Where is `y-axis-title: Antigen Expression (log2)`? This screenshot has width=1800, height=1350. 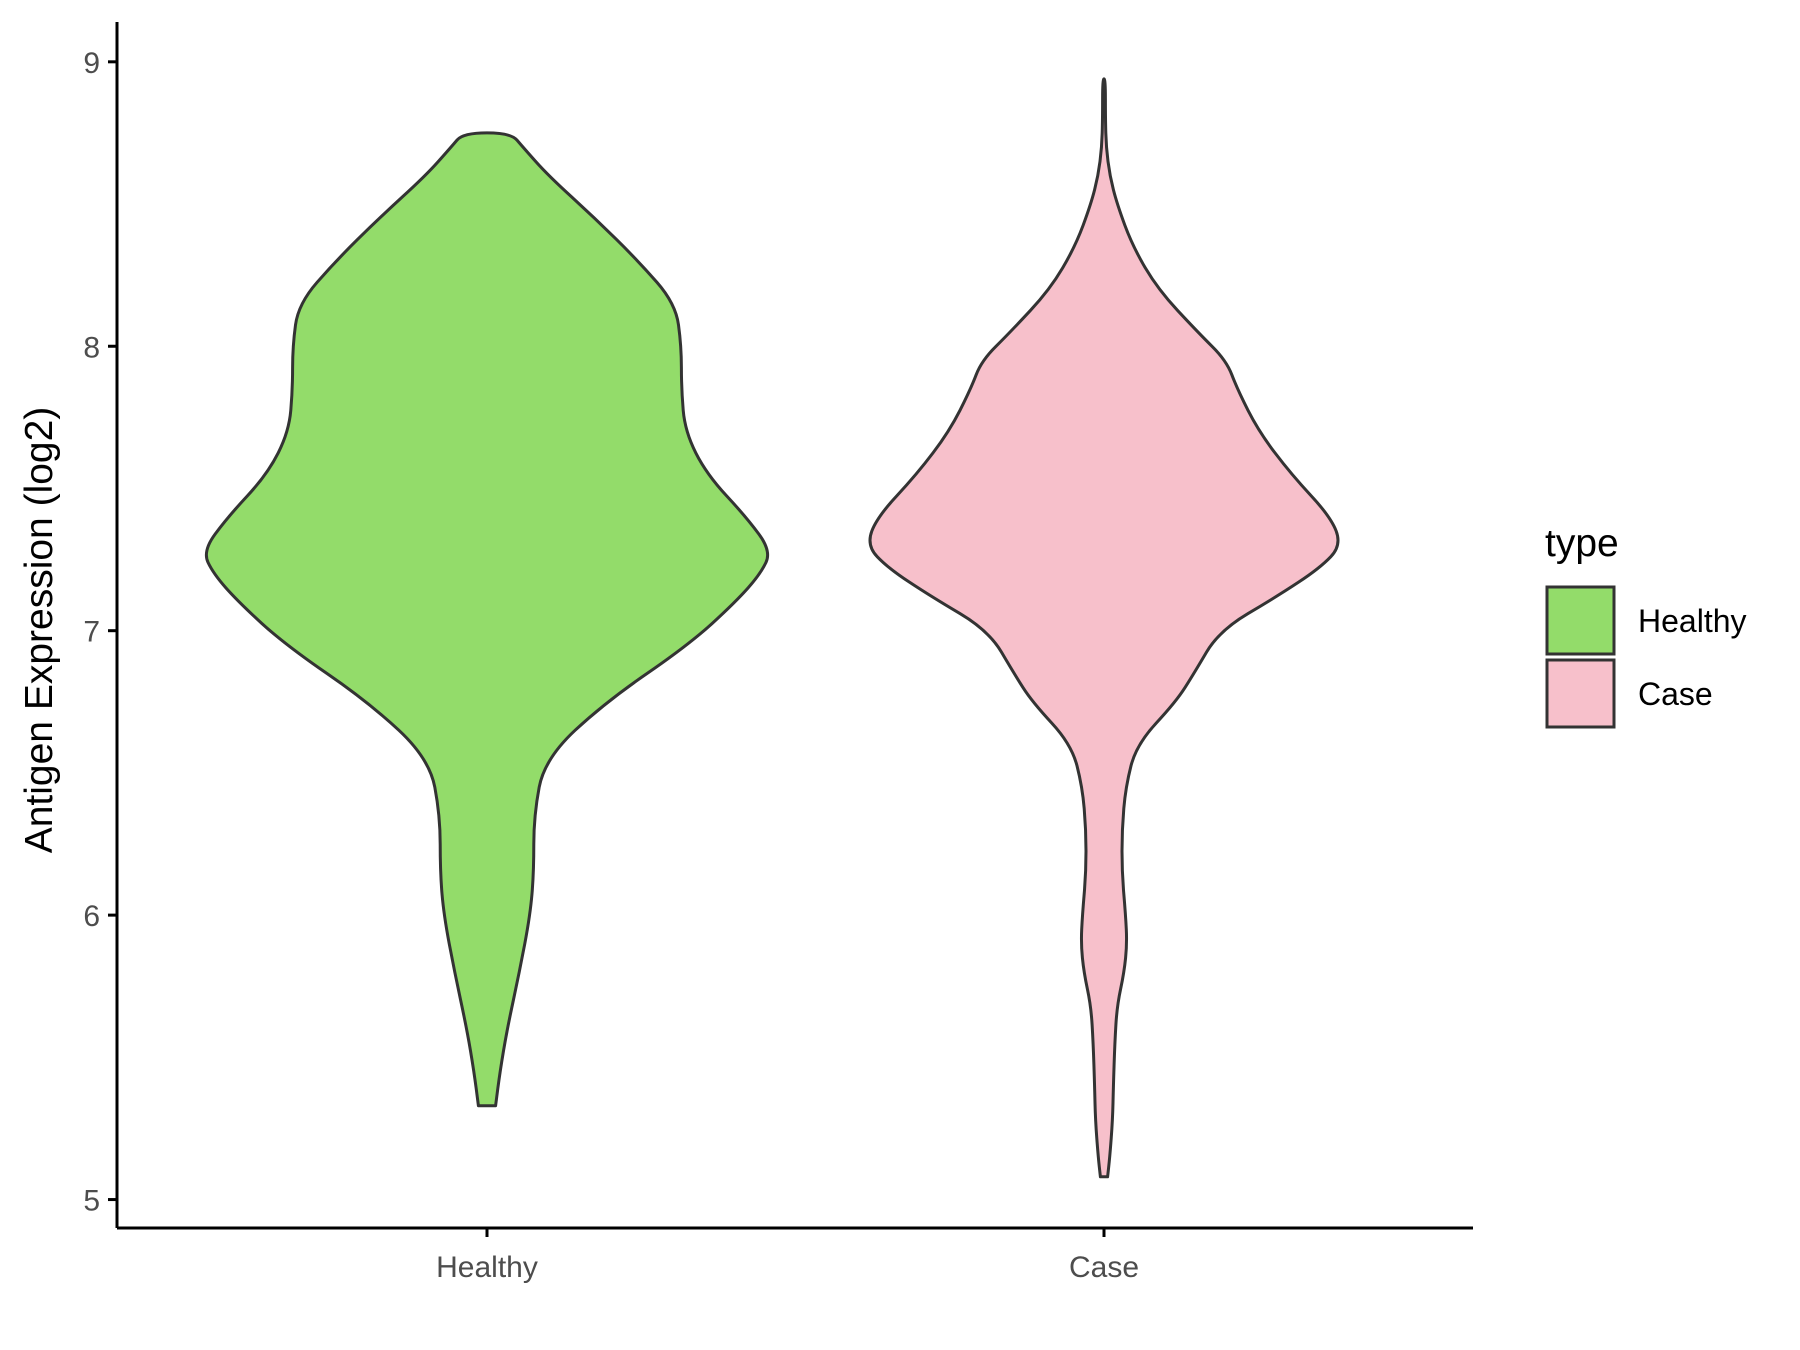 y-axis-title: Antigen Expression (log2) is located at coordinates (39, 630).